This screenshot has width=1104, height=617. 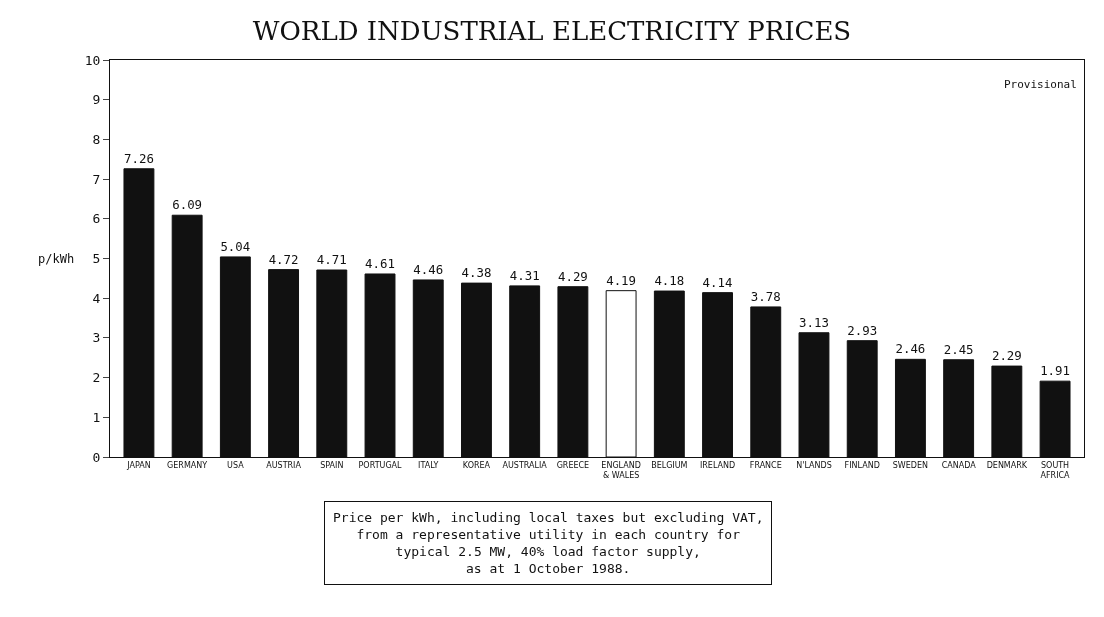 I want to click on x-tick-label: DENMARK, so click(x=1007, y=465).